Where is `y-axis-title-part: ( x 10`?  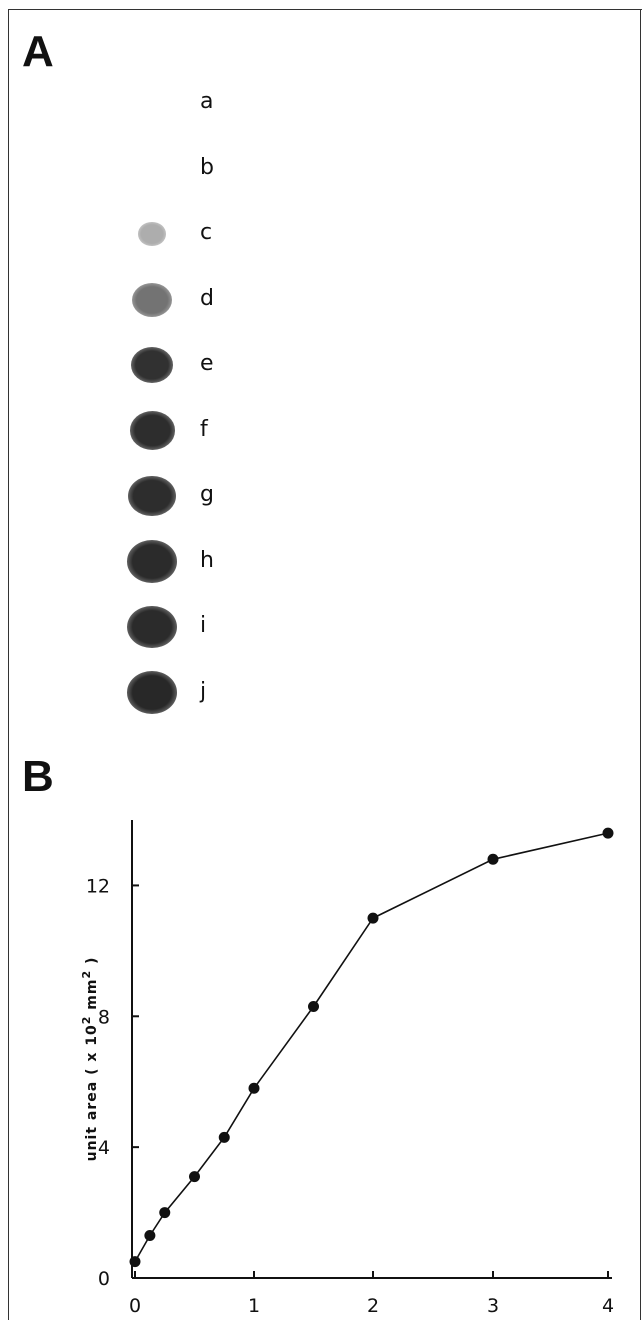
y-axis-title-part: ( x 10 is located at coordinates (92, 1049).